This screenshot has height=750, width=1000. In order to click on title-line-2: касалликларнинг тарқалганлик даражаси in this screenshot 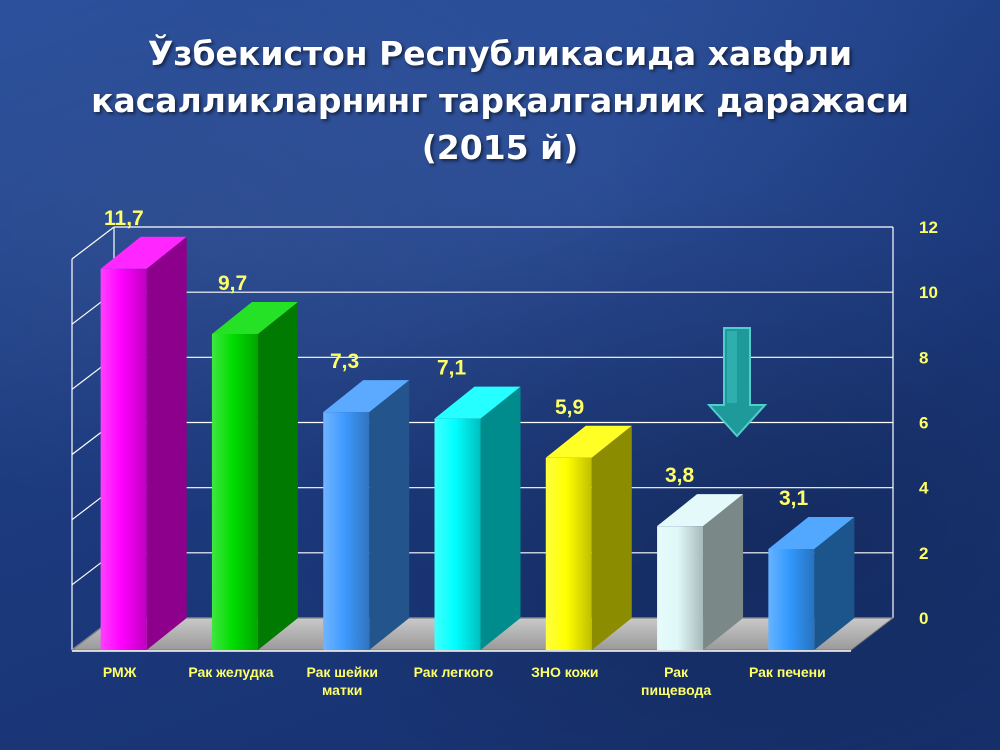, I will do `click(500, 100)`.